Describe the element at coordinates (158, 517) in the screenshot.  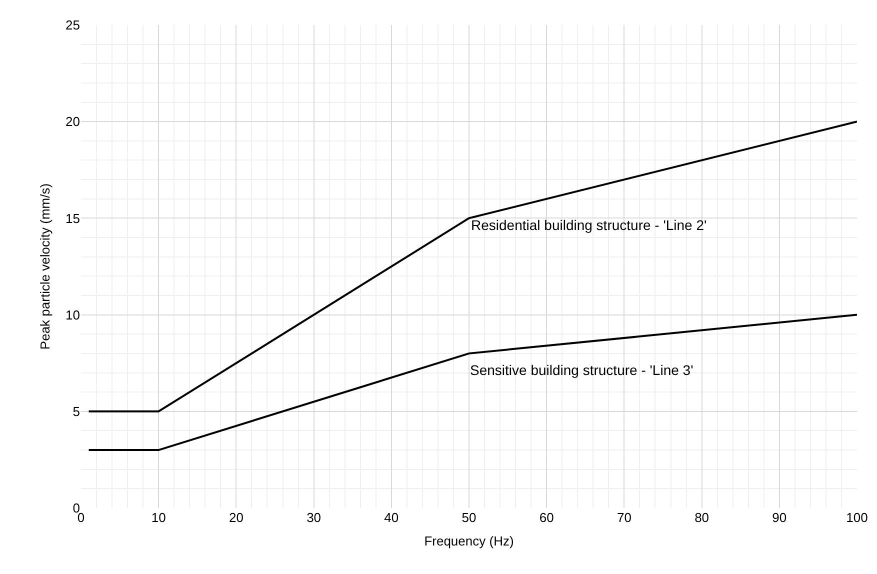
I see `x-tick-label: 10` at that location.